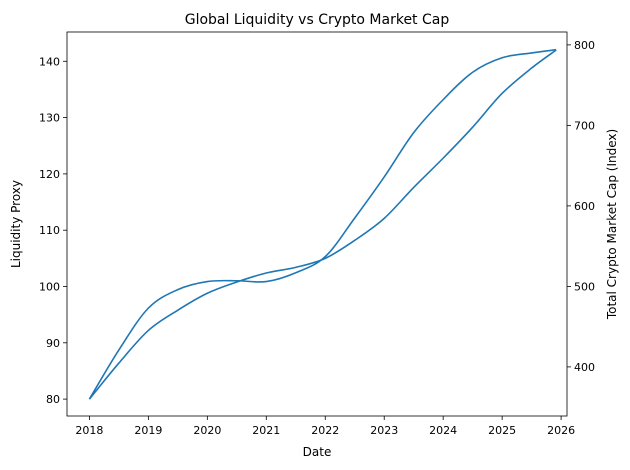 The height and width of the screenshot is (470, 630). Describe the element at coordinates (584, 45) in the screenshot. I see `y-right-tick-label: 800` at that location.